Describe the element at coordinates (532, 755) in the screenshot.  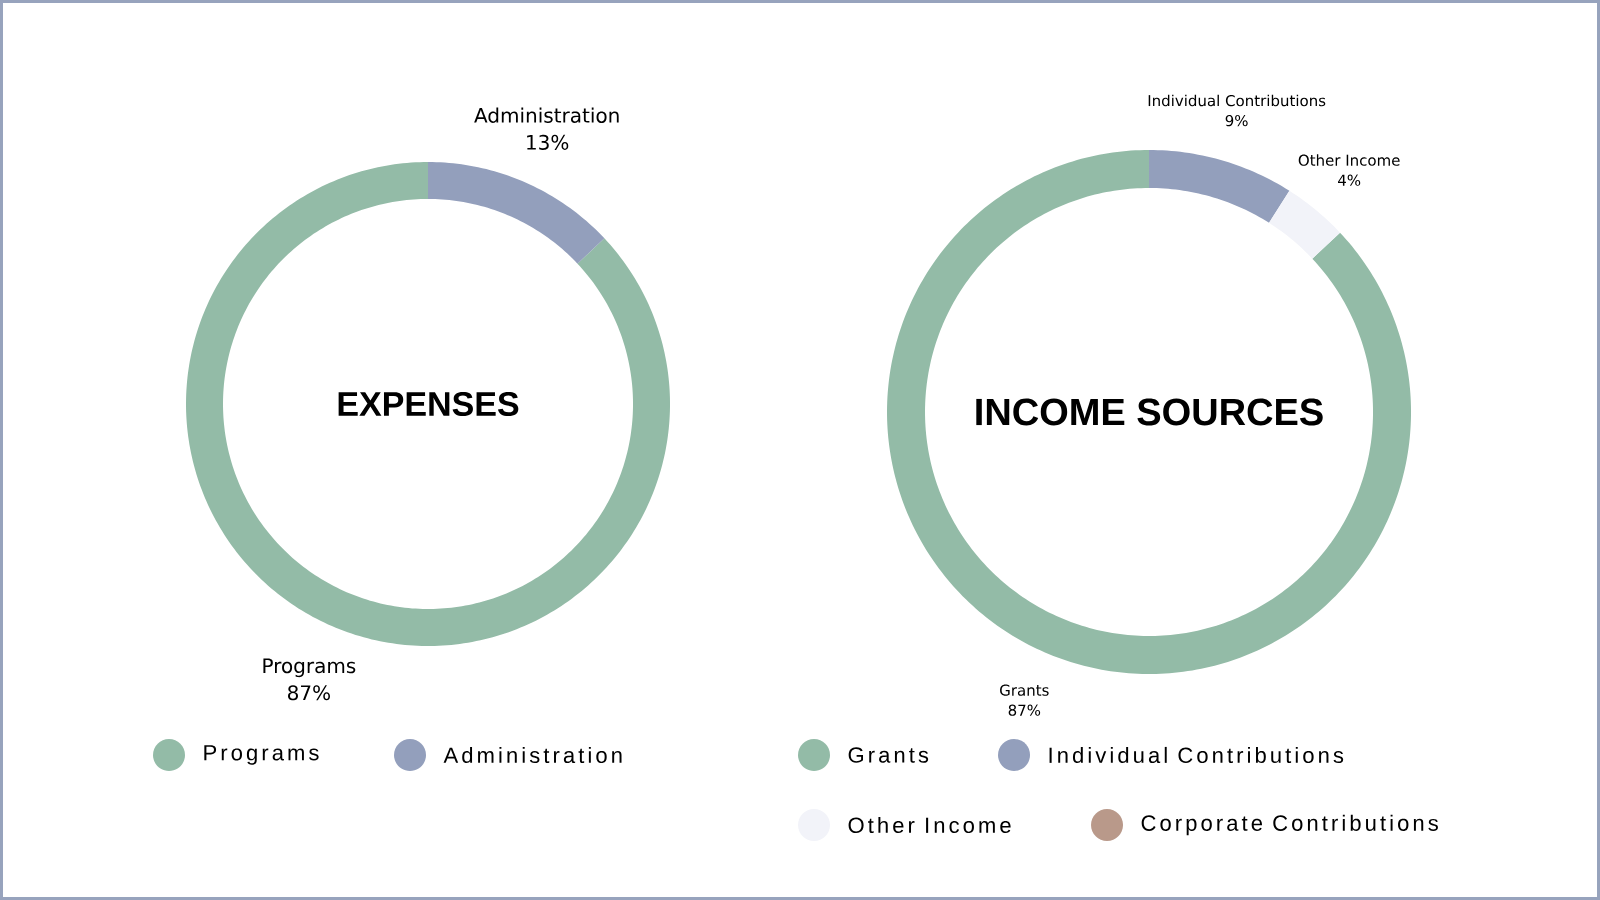
I see `legend-label: Administration` at that location.